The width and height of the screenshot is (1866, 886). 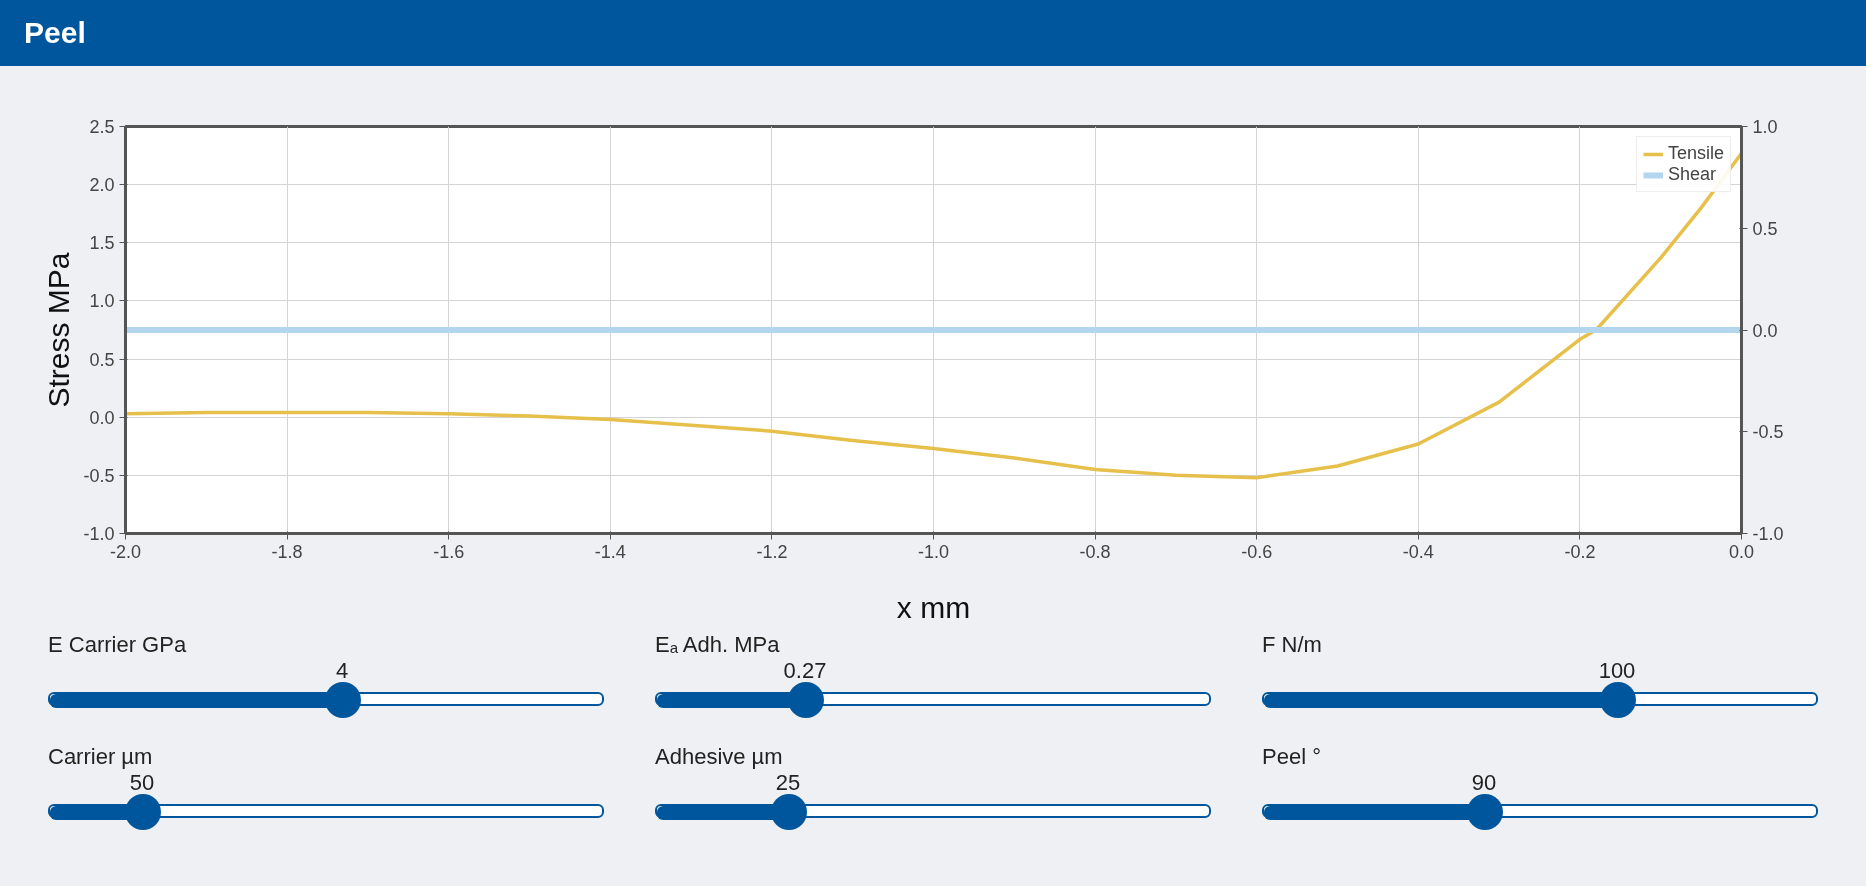 I want to click on x-tick-label: -1.8, so click(x=287, y=551).